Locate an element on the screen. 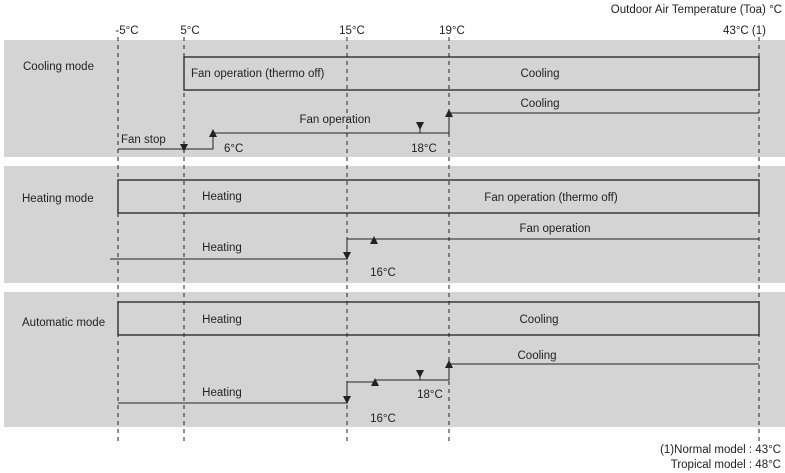 The width and height of the screenshot is (785, 473). cooling-temp-6: 6°C is located at coordinates (233, 149).